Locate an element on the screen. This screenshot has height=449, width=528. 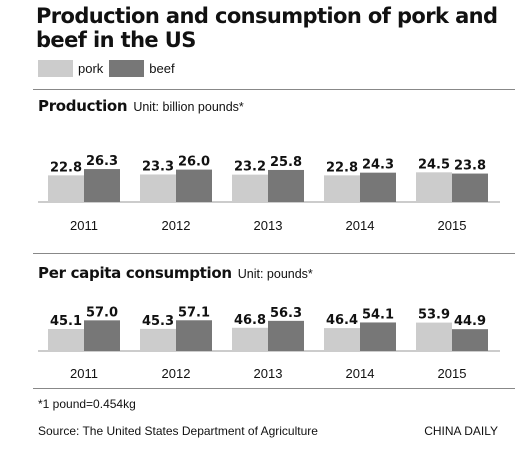
value-label-pork-2015: 53.9 is located at coordinates (434, 315).